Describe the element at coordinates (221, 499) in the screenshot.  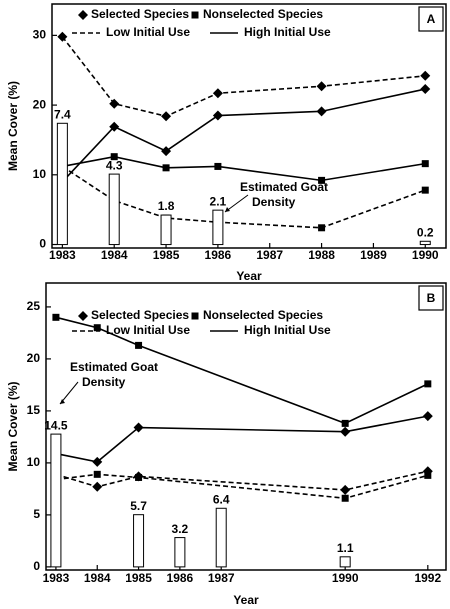
I see `bar-value-label: 6.4` at that location.